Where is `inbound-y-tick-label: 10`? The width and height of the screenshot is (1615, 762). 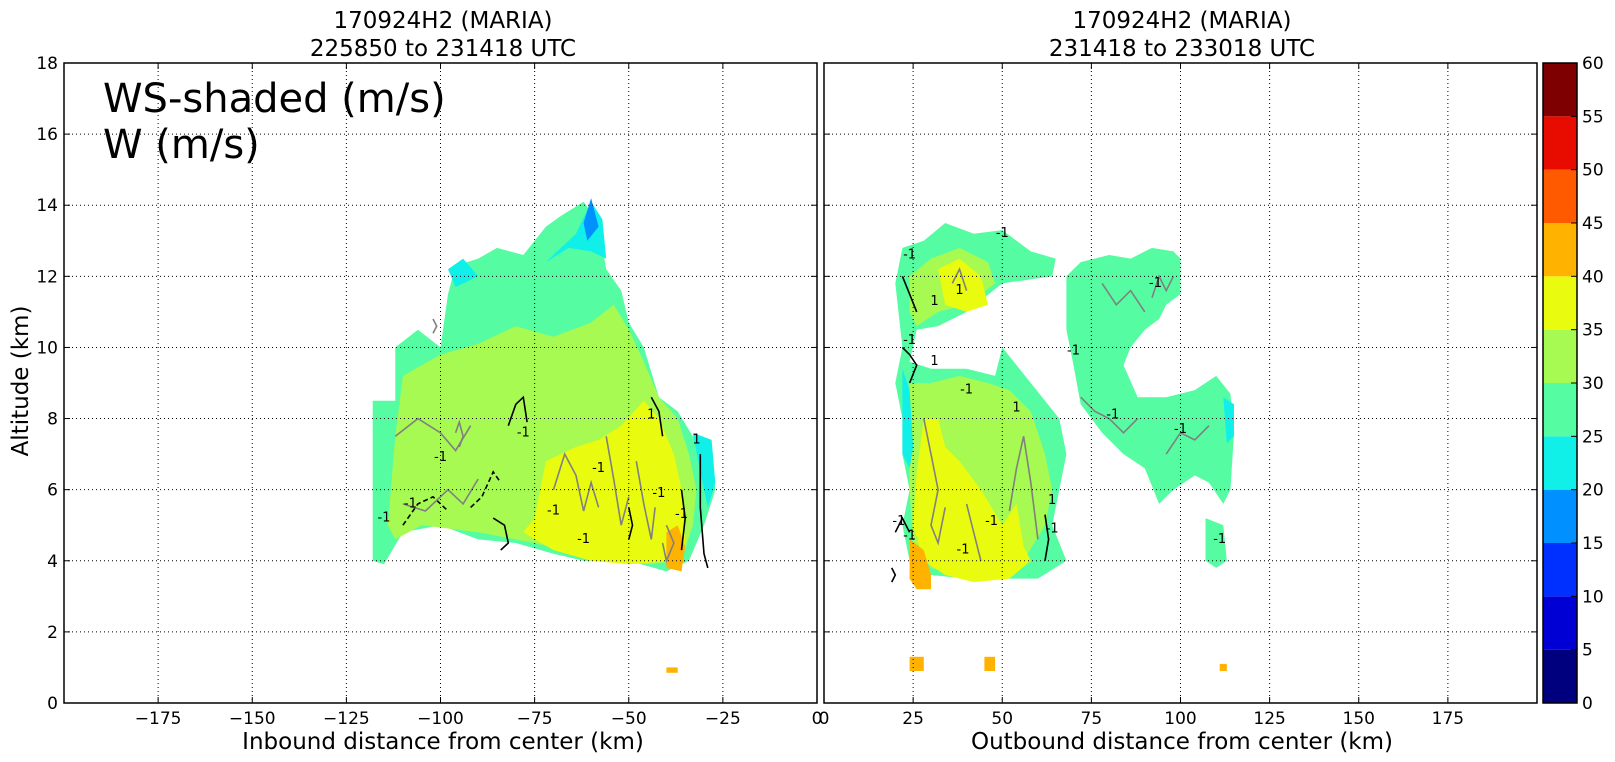 inbound-y-tick-label: 10 is located at coordinates (47, 348).